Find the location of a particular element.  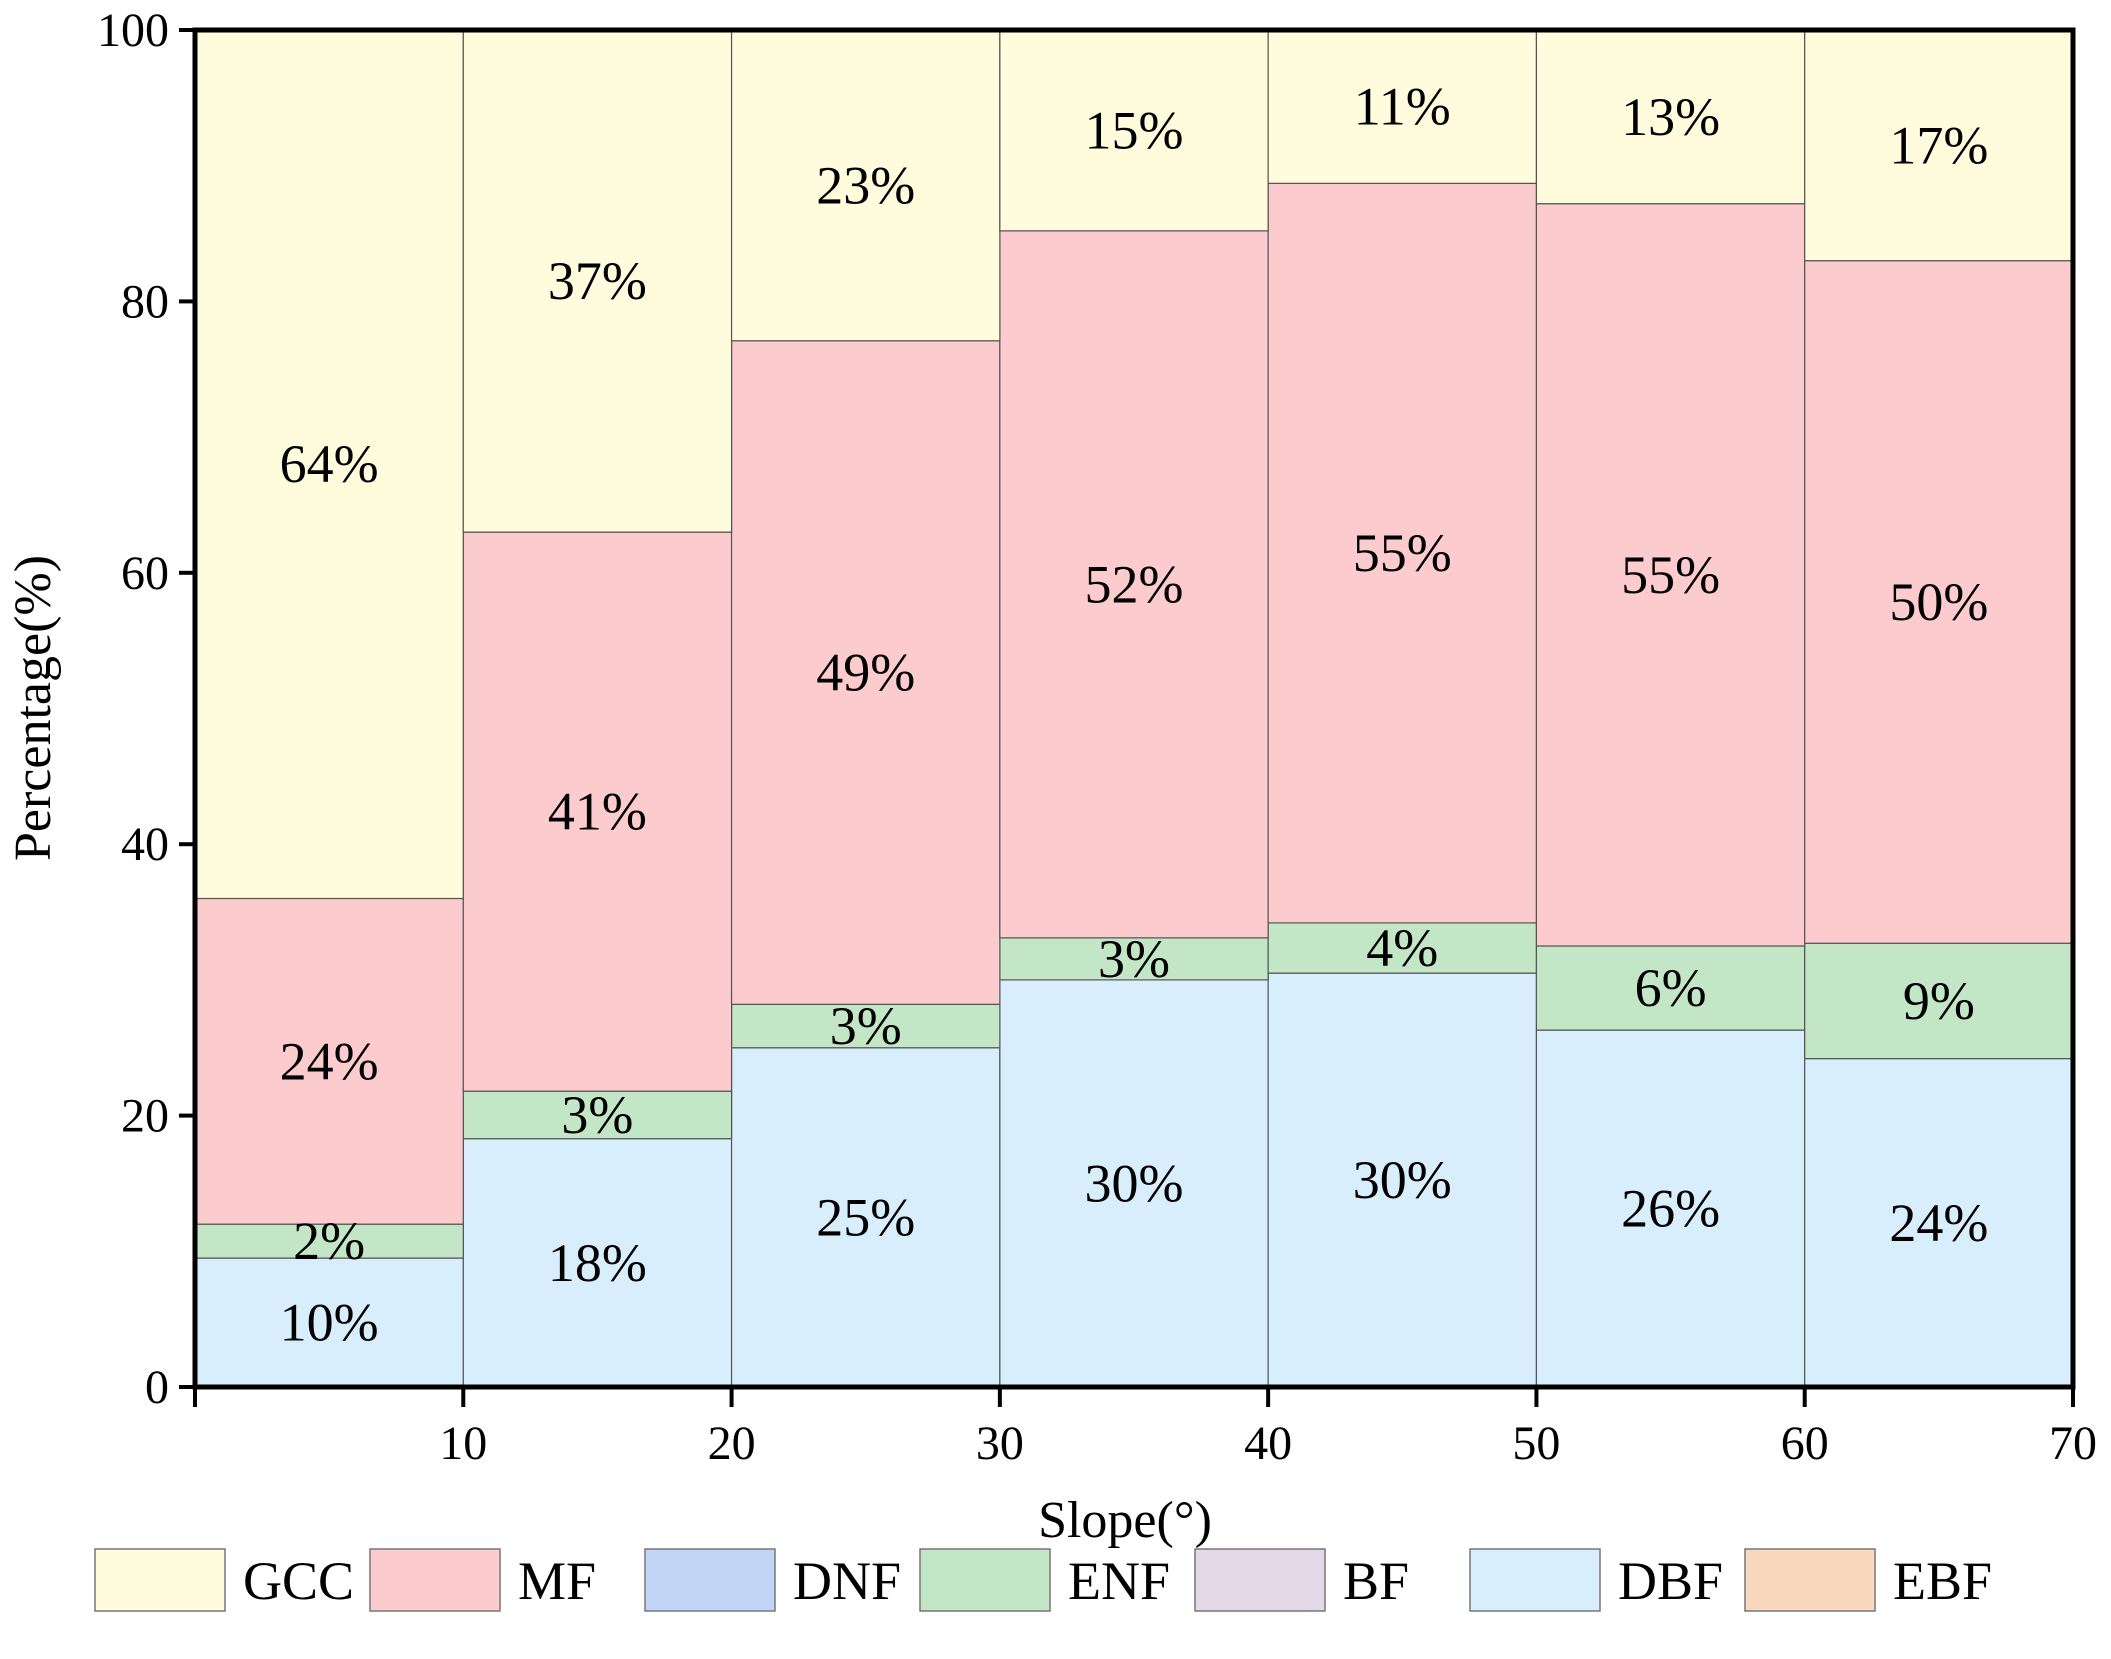

legend-item-enf: ENF is located at coordinates (1044, 1580).